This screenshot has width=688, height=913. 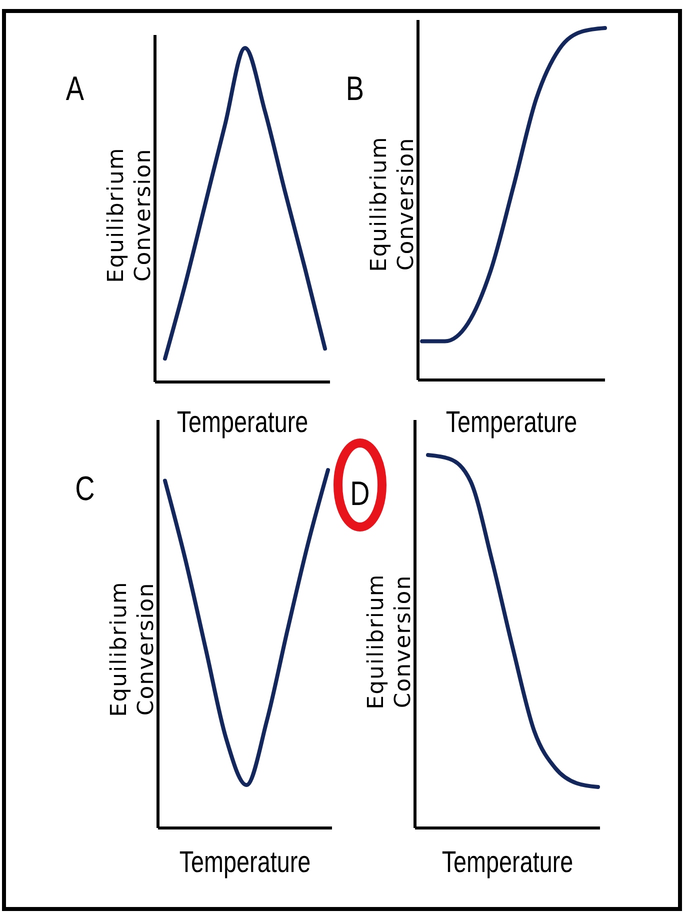 I want to click on text: B, so click(x=355, y=88).